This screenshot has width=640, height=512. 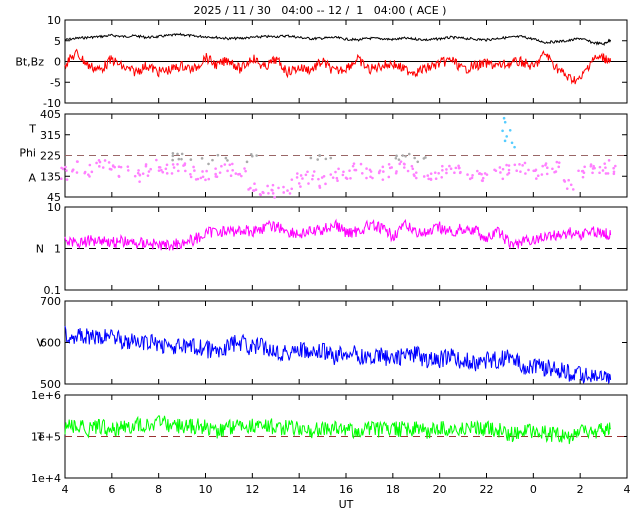 What do you see at coordinates (206, 489) in the screenshot?
I see `x-tick-label: 10` at bounding box center [206, 489].